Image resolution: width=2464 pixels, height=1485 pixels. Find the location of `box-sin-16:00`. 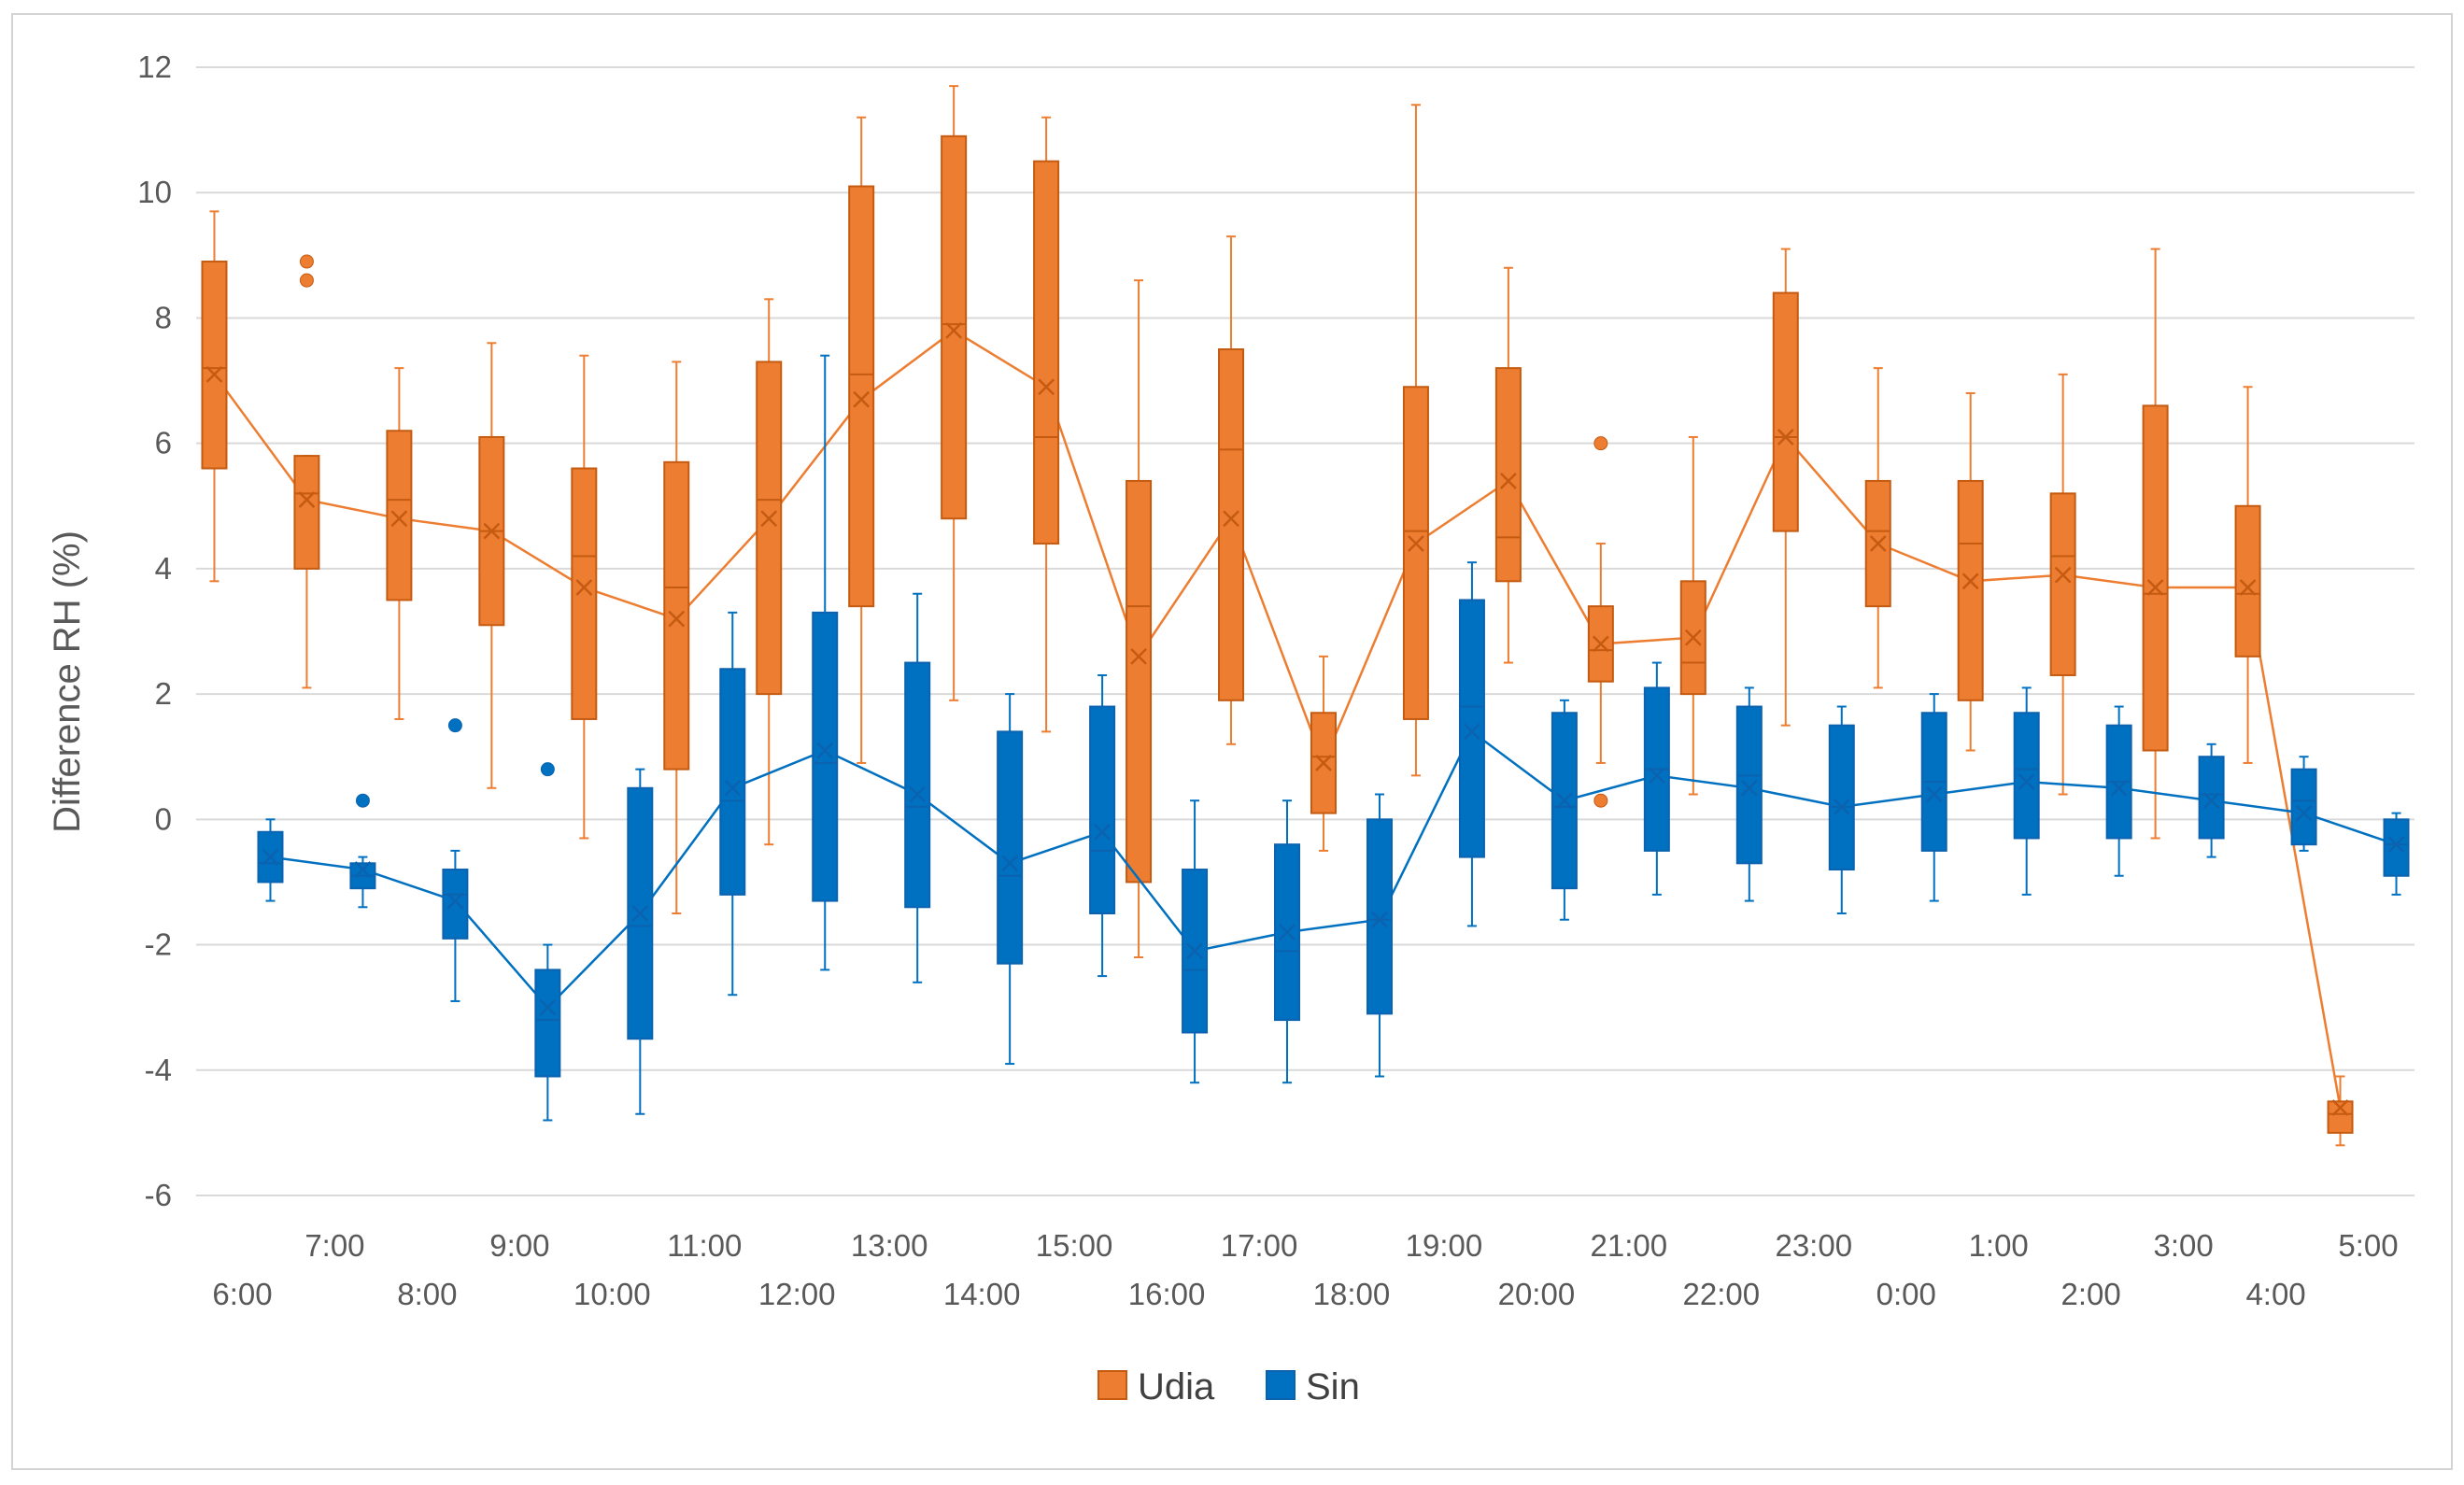

box-sin-16:00 is located at coordinates (1196, 941).